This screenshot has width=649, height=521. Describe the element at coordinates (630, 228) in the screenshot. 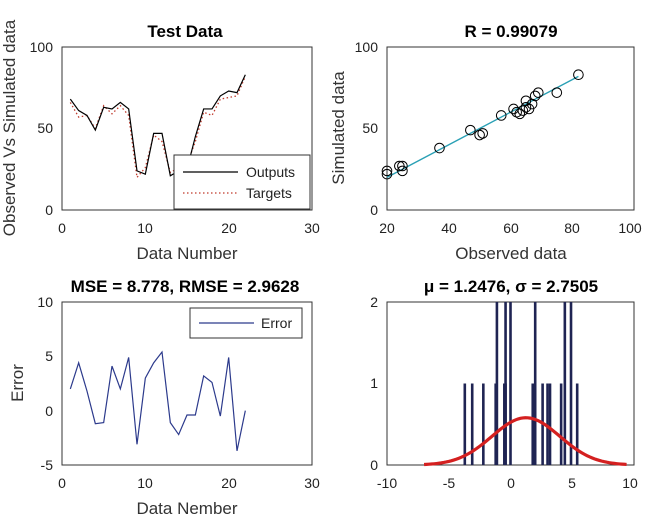

I see `x-tick-label: 100` at that location.